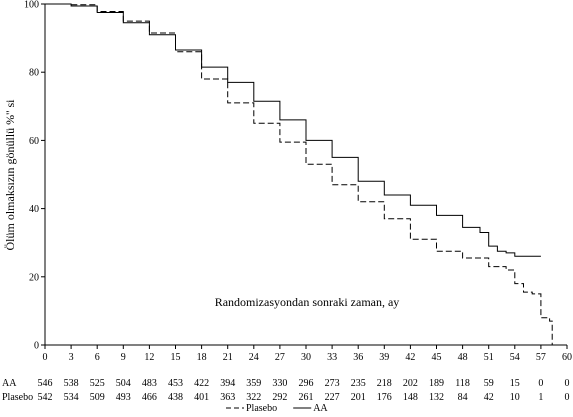 This screenshot has height=417, width=573. What do you see at coordinates (71, 357) in the screenshot?
I see `x-tick-label: 3` at bounding box center [71, 357].